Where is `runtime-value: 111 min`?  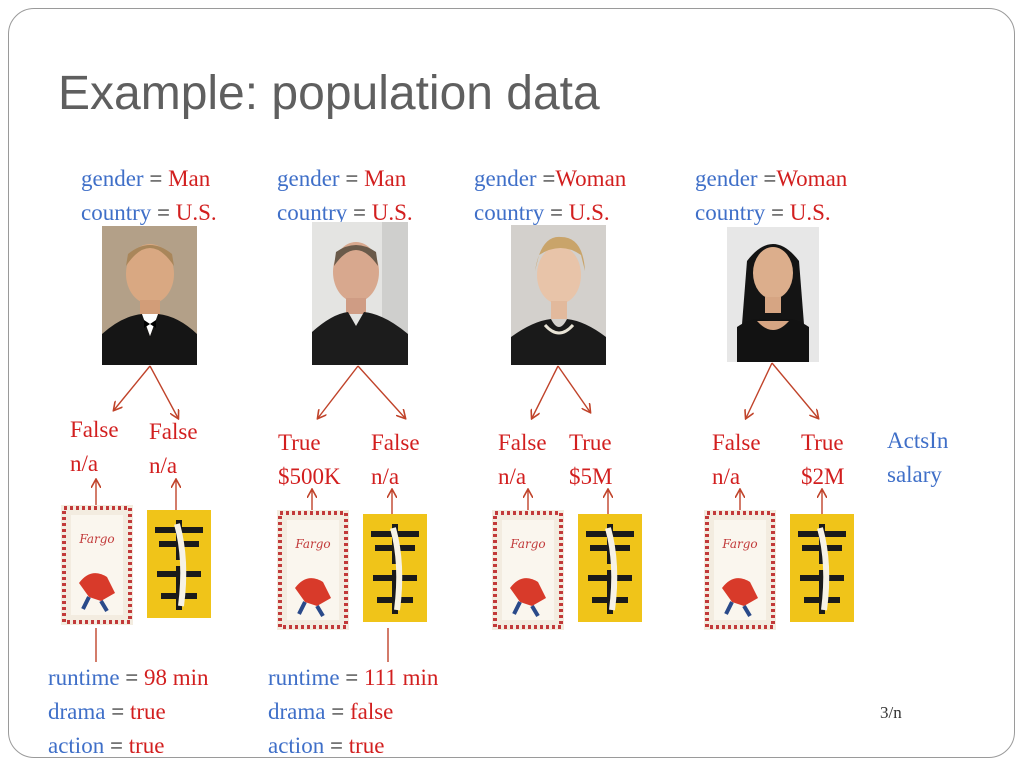
runtime-value: 111 min is located at coordinates (401, 677).